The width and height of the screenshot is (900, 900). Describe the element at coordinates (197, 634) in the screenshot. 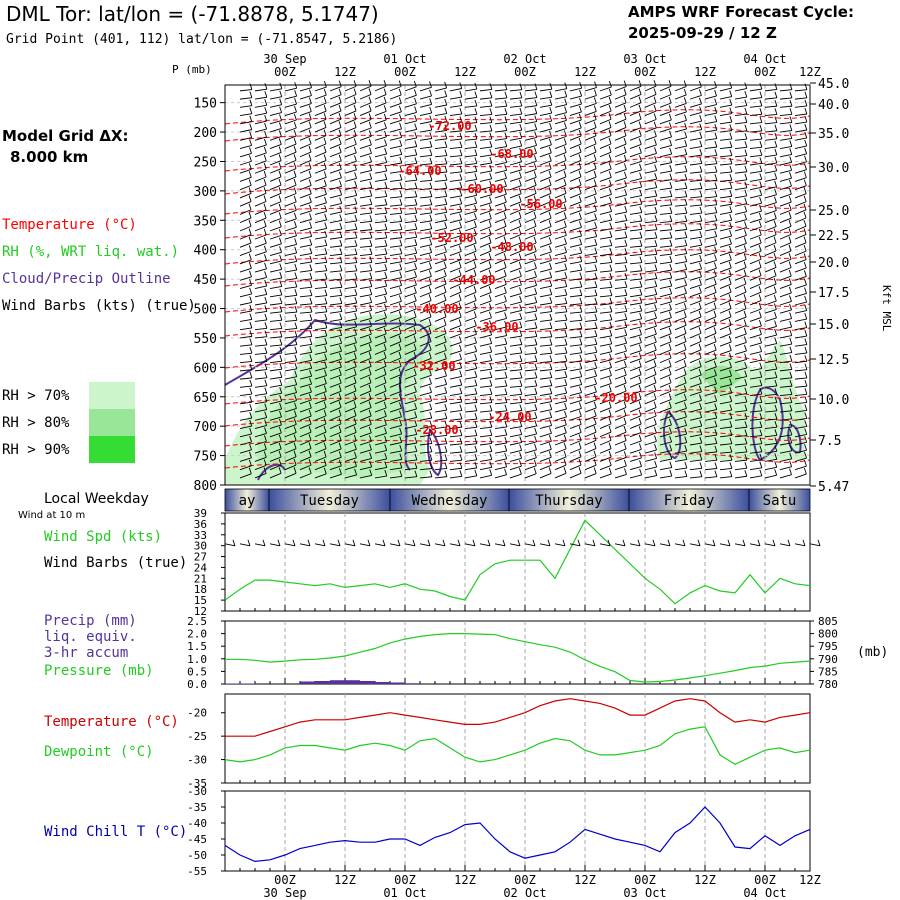

I see `precip-ytick-label: 2.0` at that location.